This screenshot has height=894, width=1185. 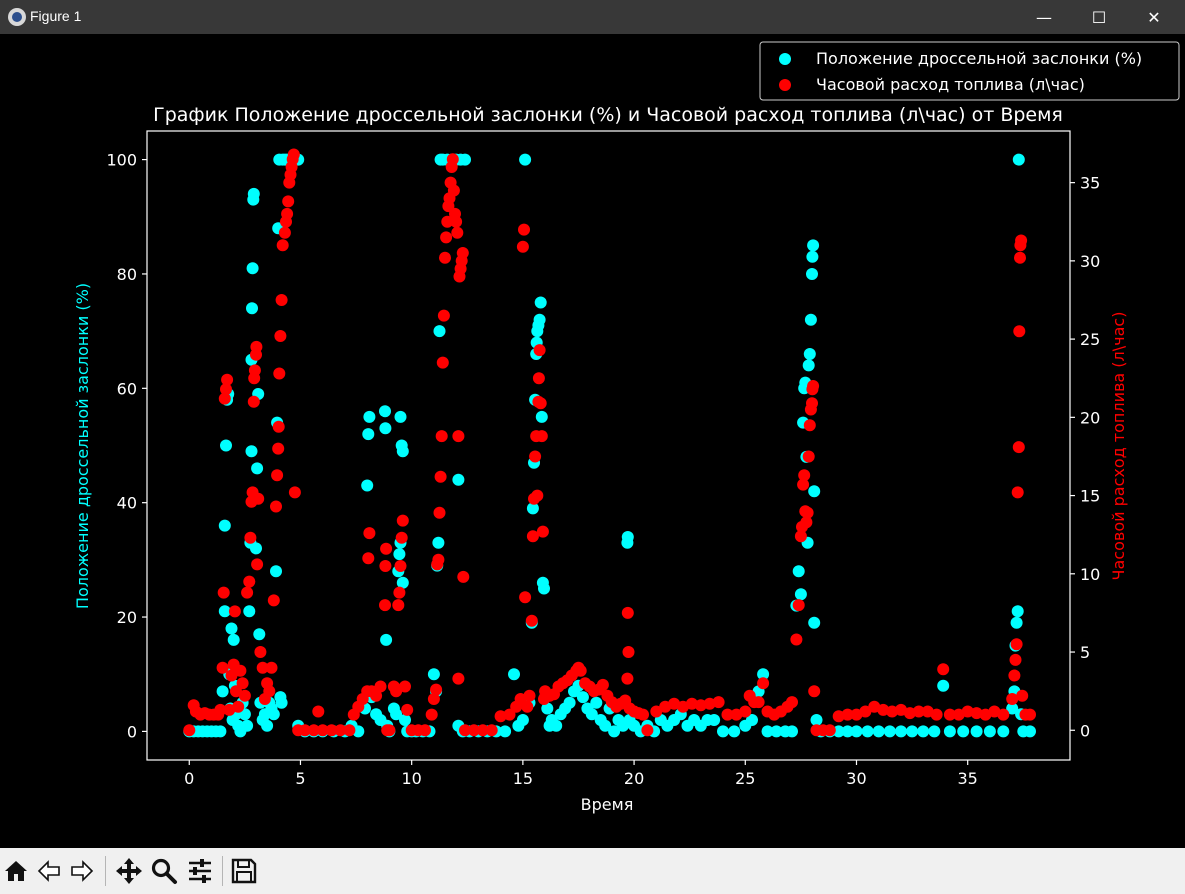 What do you see at coordinates (244, 871) in the screenshot?
I see `save-button` at bounding box center [244, 871].